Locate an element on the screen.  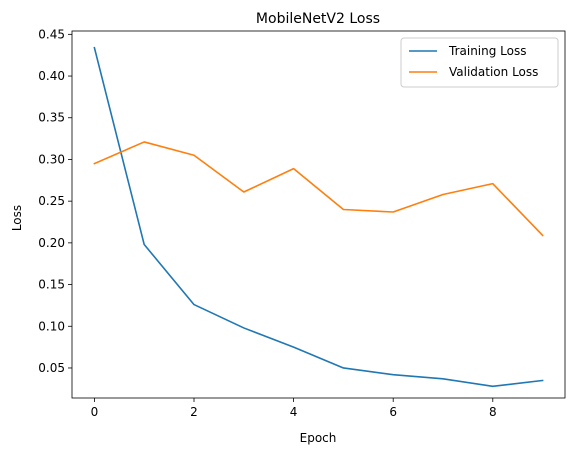
y-tick-label: 0.40 is located at coordinates (51, 76).